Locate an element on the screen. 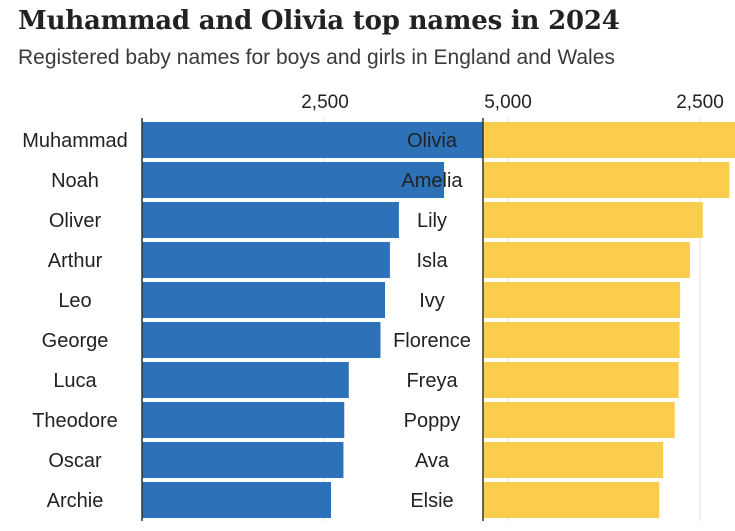 The height and width of the screenshot is (531, 735). girls-name-label: Florence is located at coordinates (432, 341).